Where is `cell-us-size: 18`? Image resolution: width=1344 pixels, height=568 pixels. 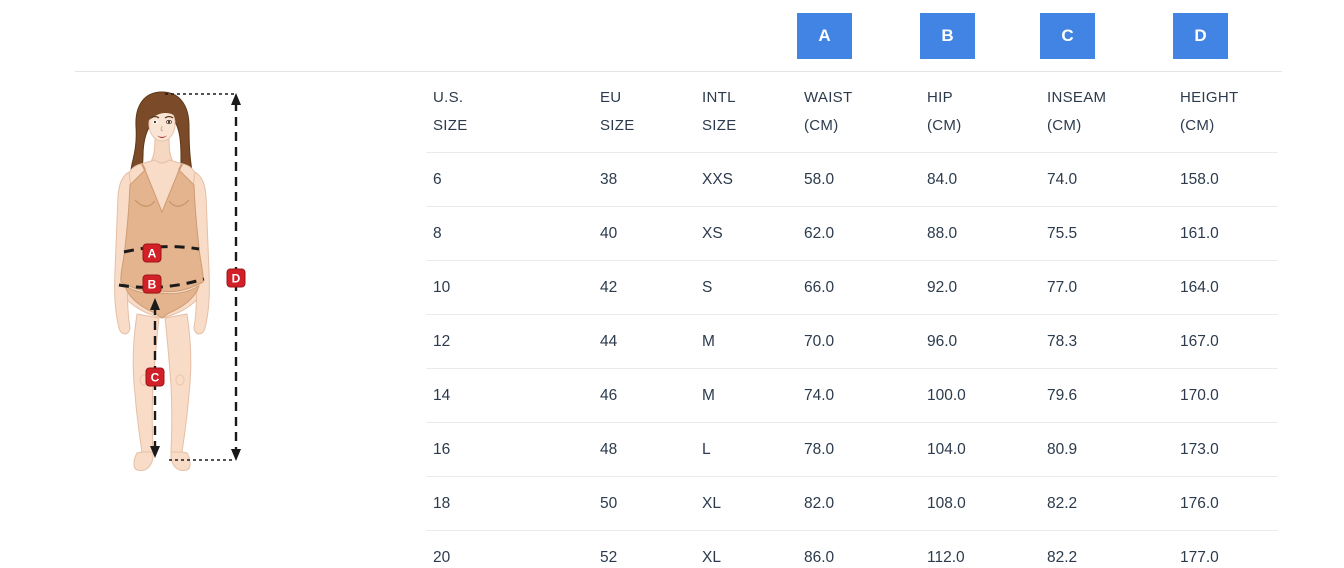
cell-us-size: 18 is located at coordinates (442, 503).